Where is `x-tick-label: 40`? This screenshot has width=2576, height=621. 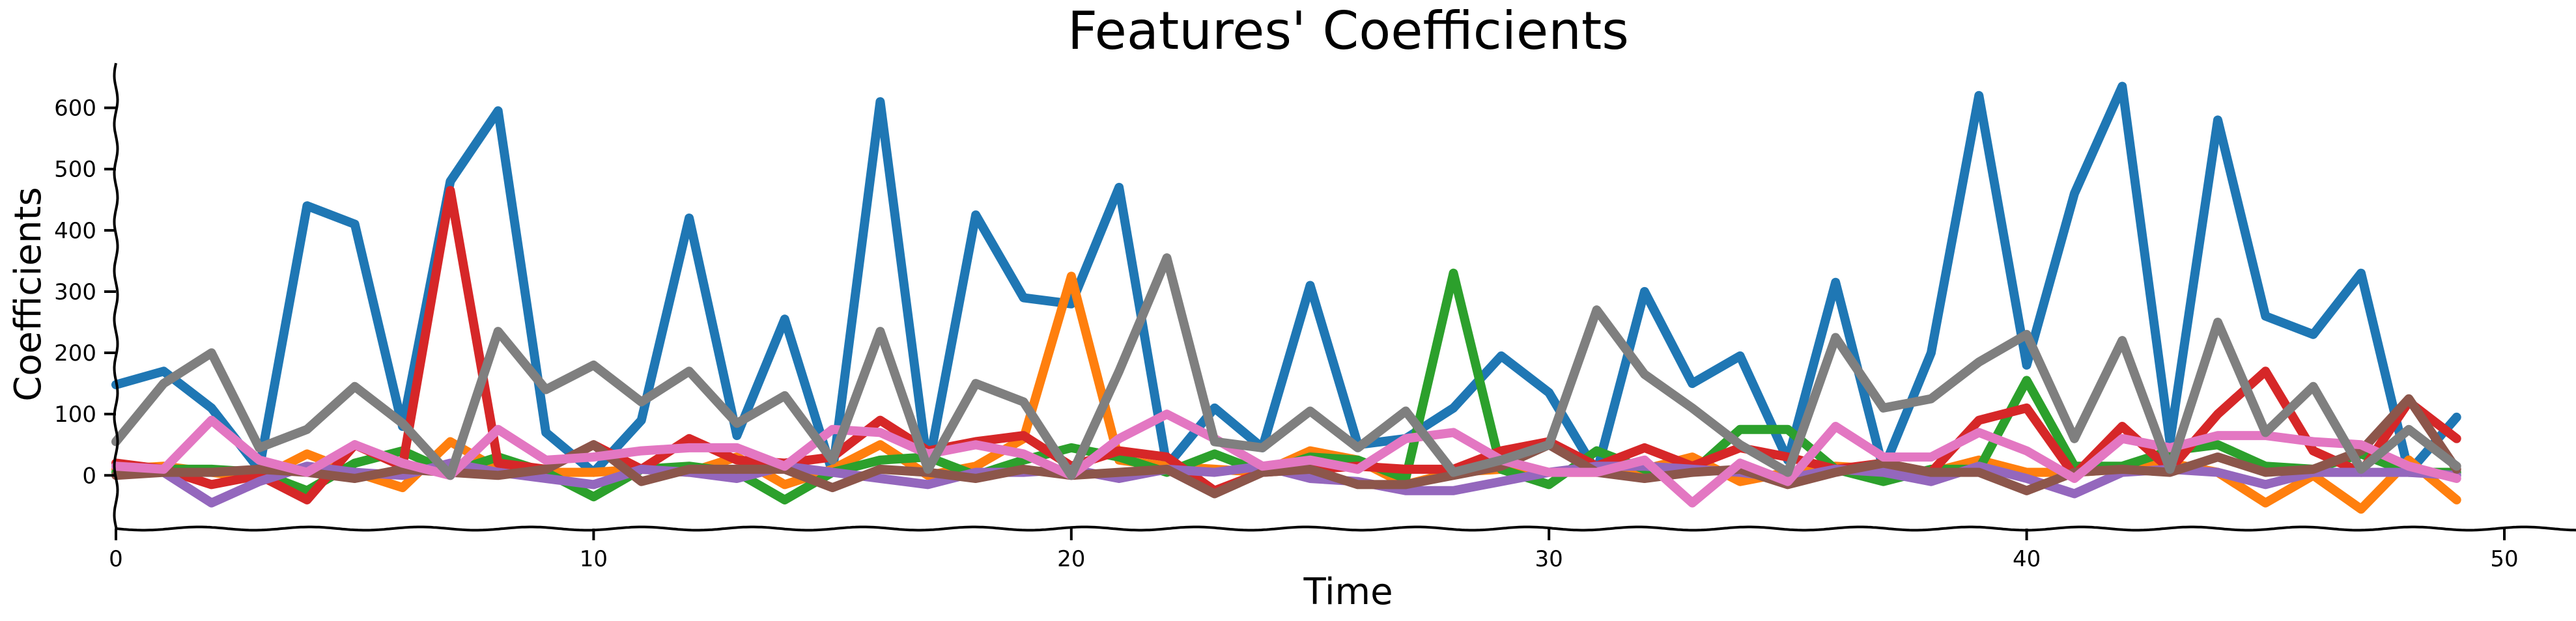
x-tick-label: 40 is located at coordinates (2027, 559).